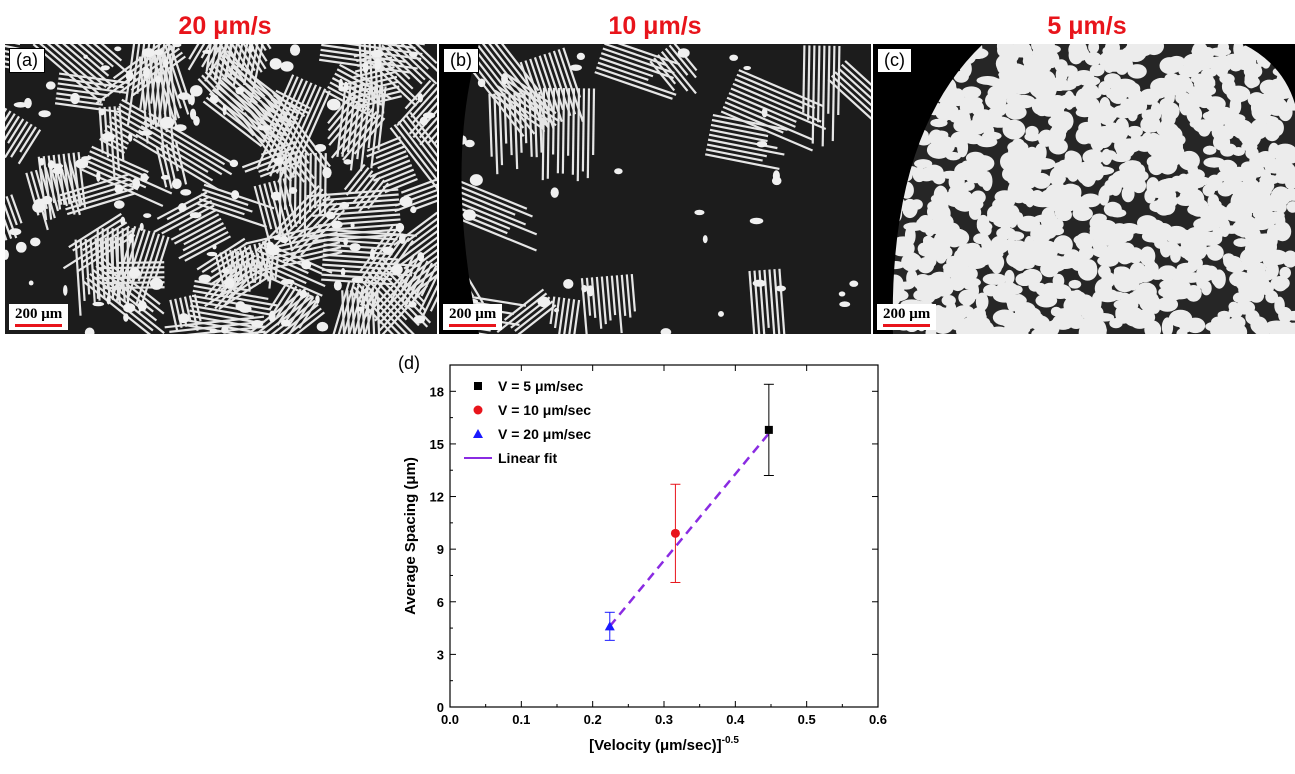 The image size is (1295, 774). What do you see at coordinates (437, 391) in the screenshot?
I see `y-tick-label: 18` at bounding box center [437, 391].